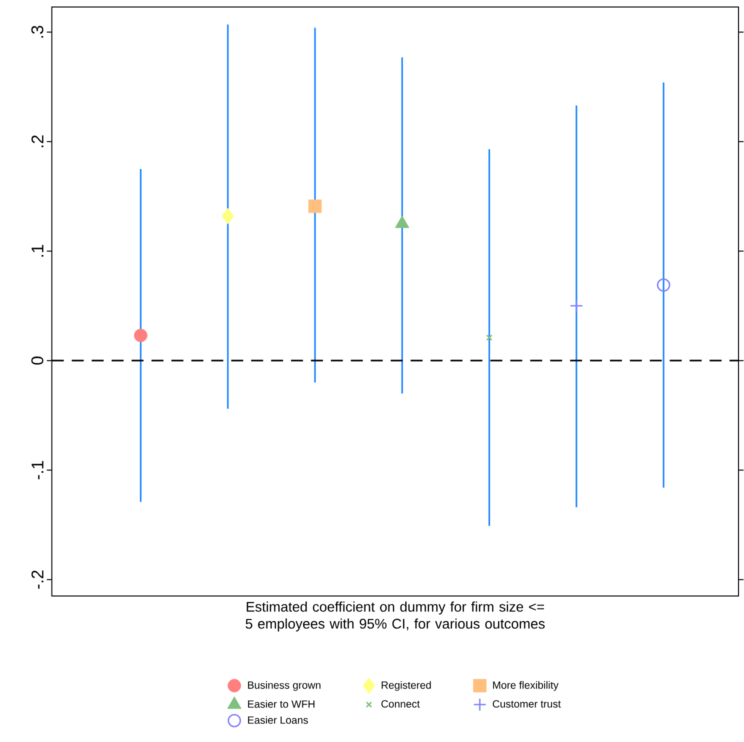 The width and height of the screenshot is (744, 742). I want to click on y-tick-label: .2, so click(38, 142).